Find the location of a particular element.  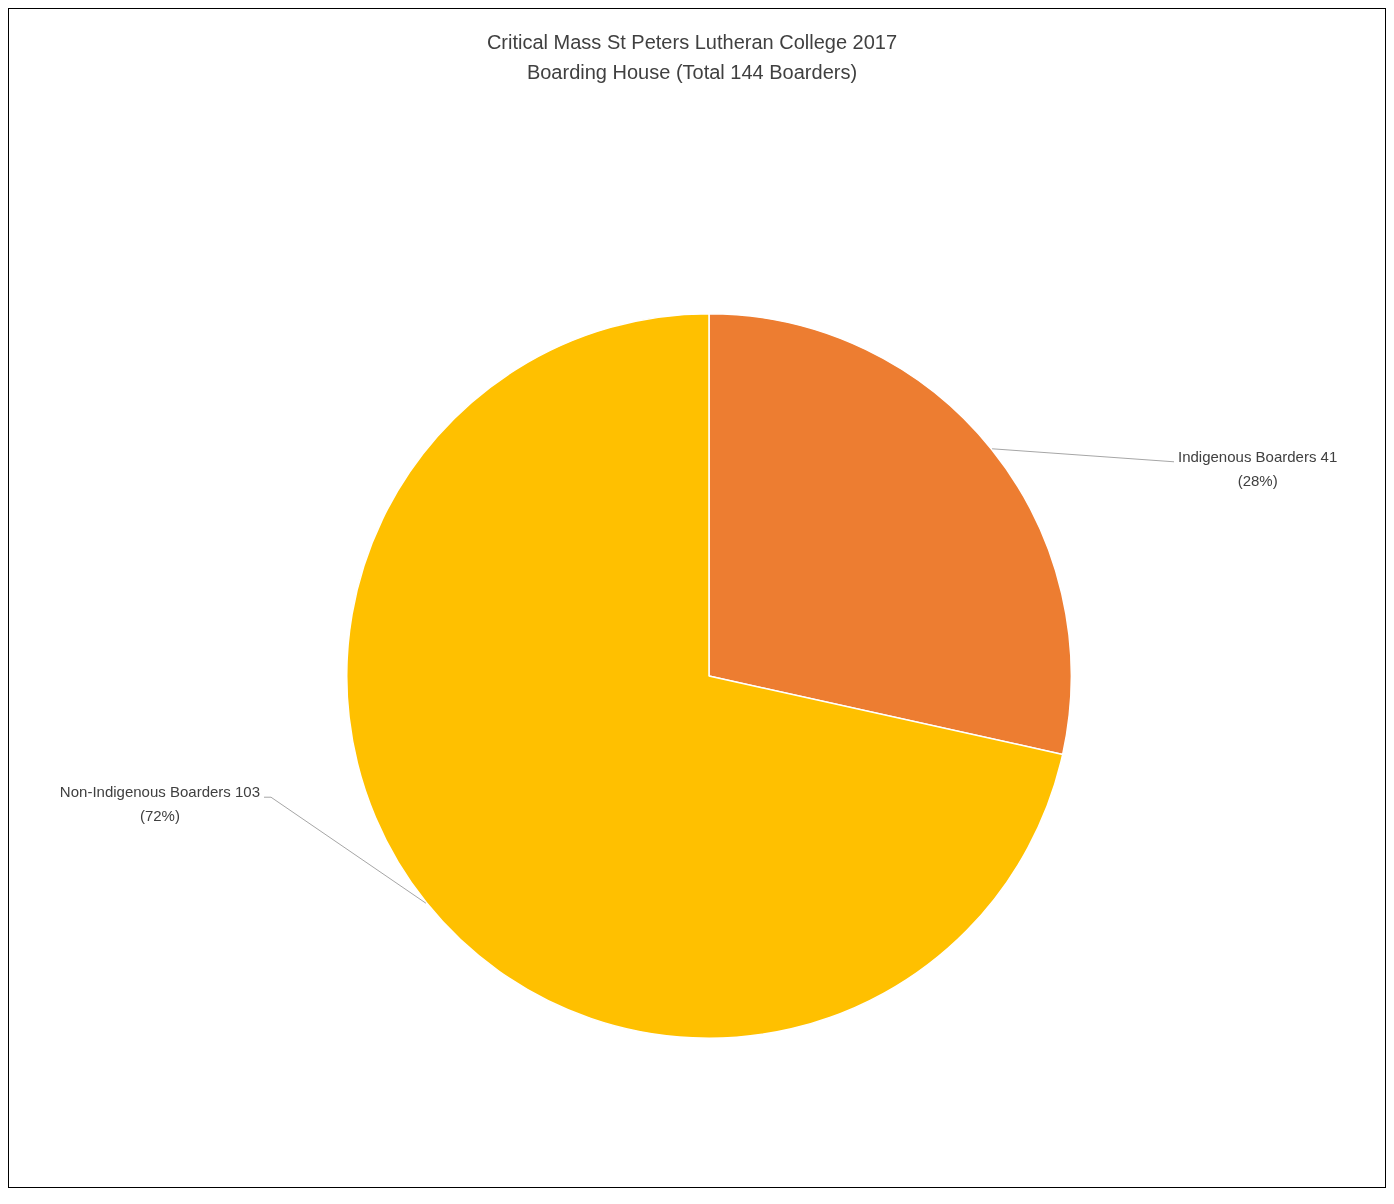

slice-label: Non-Indigenous Boarders 103 (72%) is located at coordinates (160, 804).